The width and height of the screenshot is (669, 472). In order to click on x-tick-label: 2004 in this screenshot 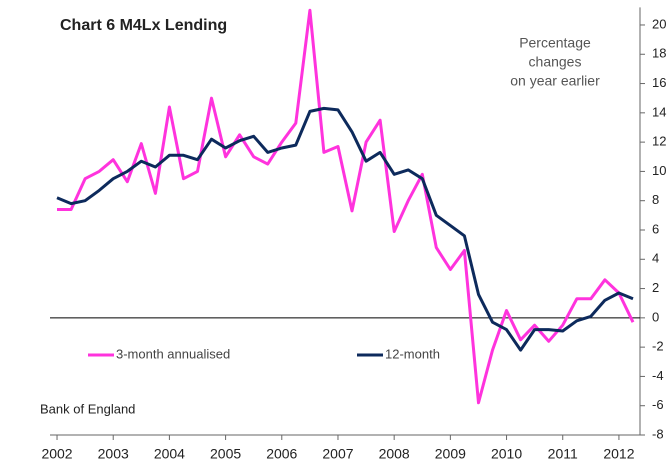, I will do `click(169, 454)`.